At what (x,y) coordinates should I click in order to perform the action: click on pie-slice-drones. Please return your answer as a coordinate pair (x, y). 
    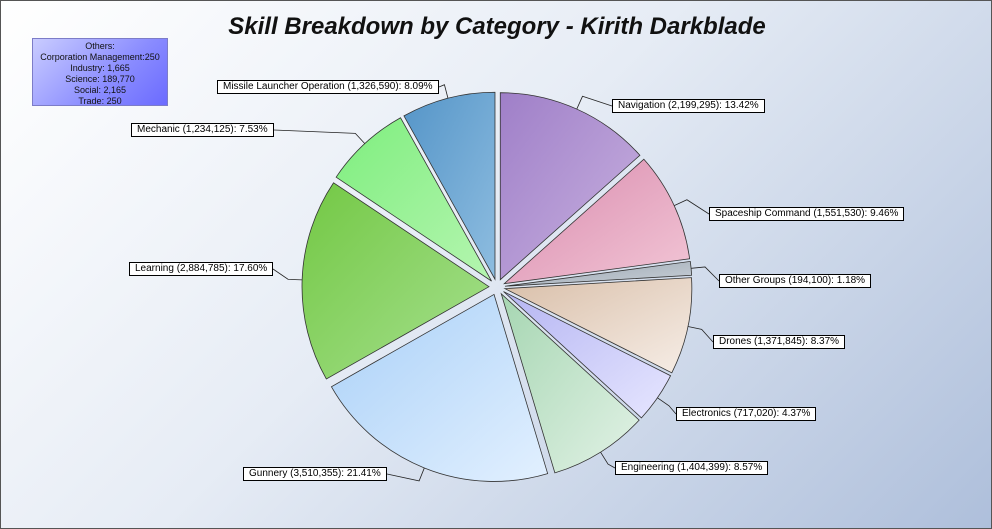
    Looking at the image, I should click on (598, 325).